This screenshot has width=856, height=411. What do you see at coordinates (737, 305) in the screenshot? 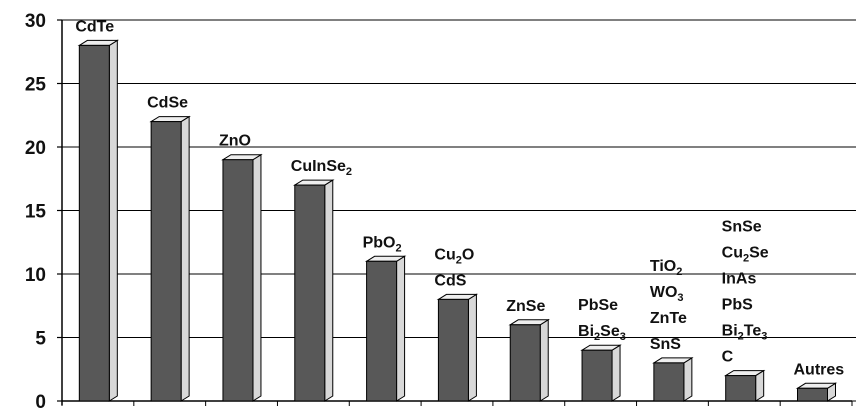
I see `category-label: PbS` at bounding box center [737, 305].